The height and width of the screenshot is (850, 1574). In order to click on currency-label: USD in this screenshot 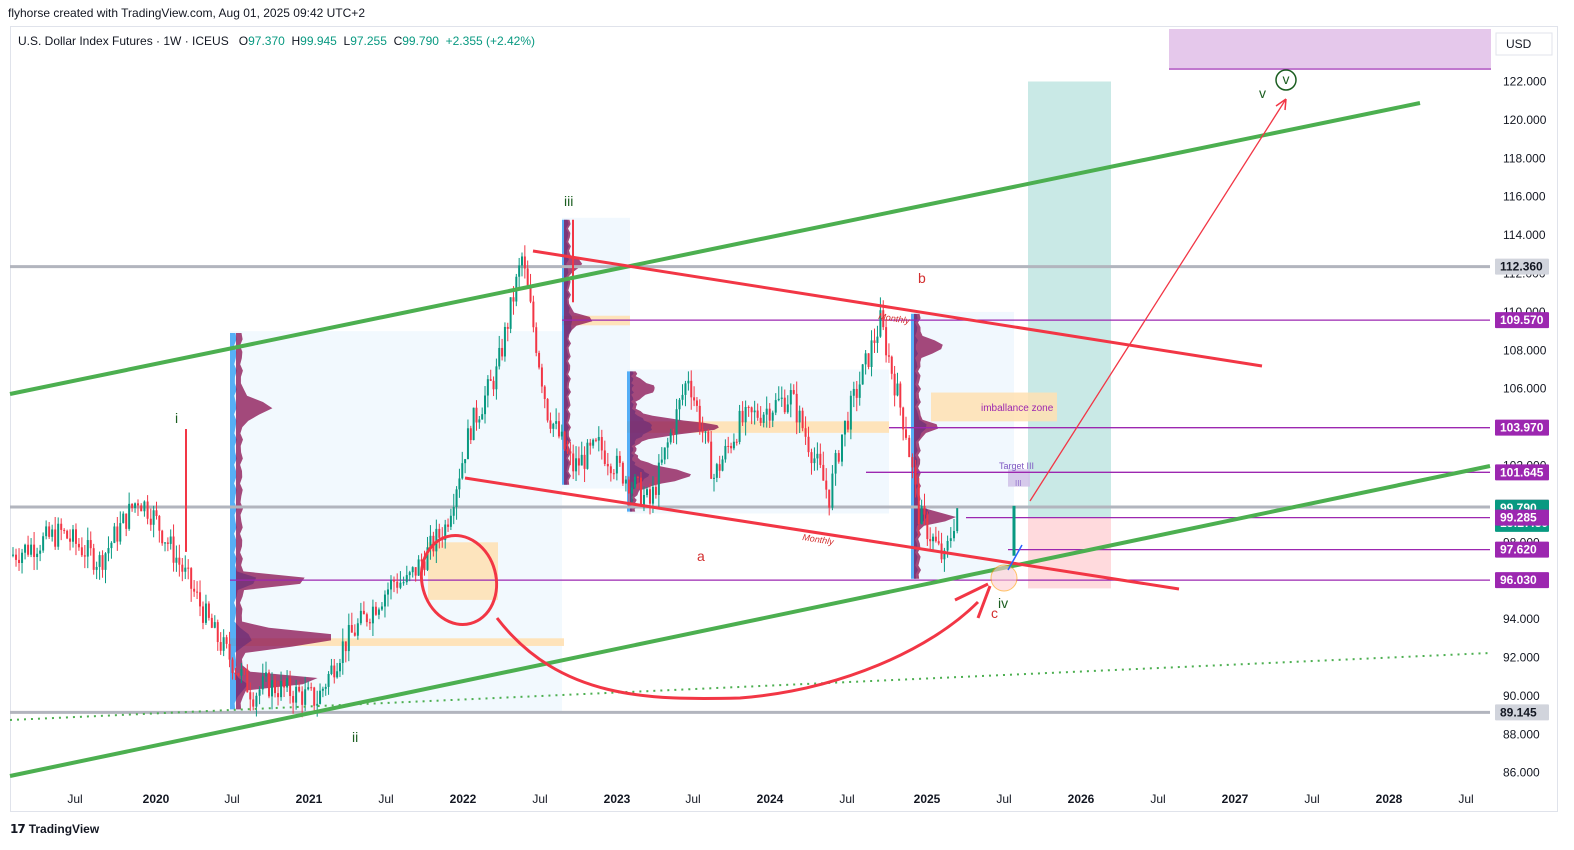, I will do `click(1519, 44)`.